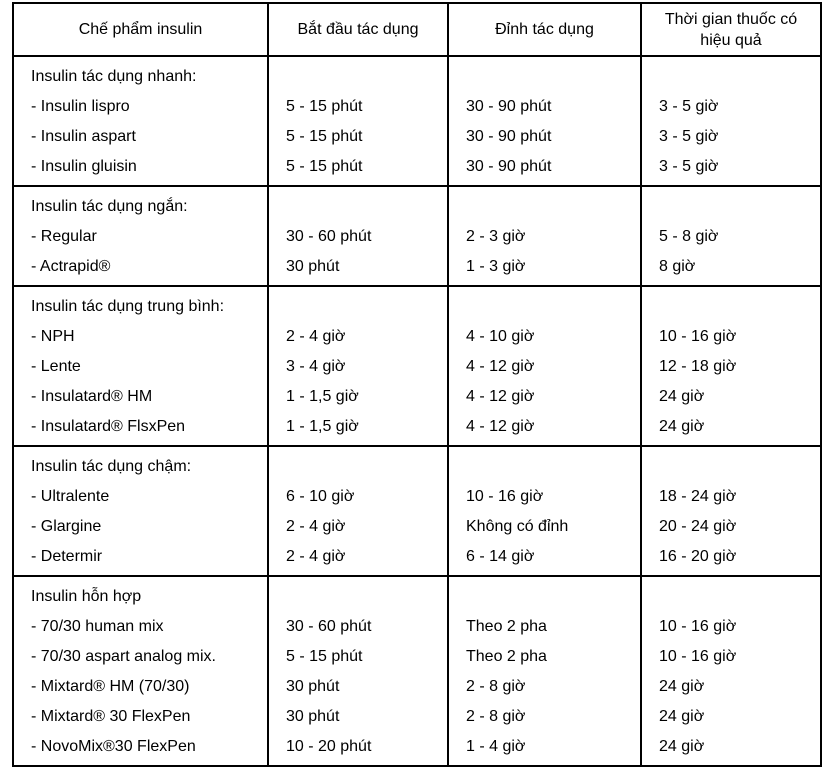 This screenshot has height=768, width=830. I want to click on peak-value: 4 - 10 giờ, so click(500, 336).